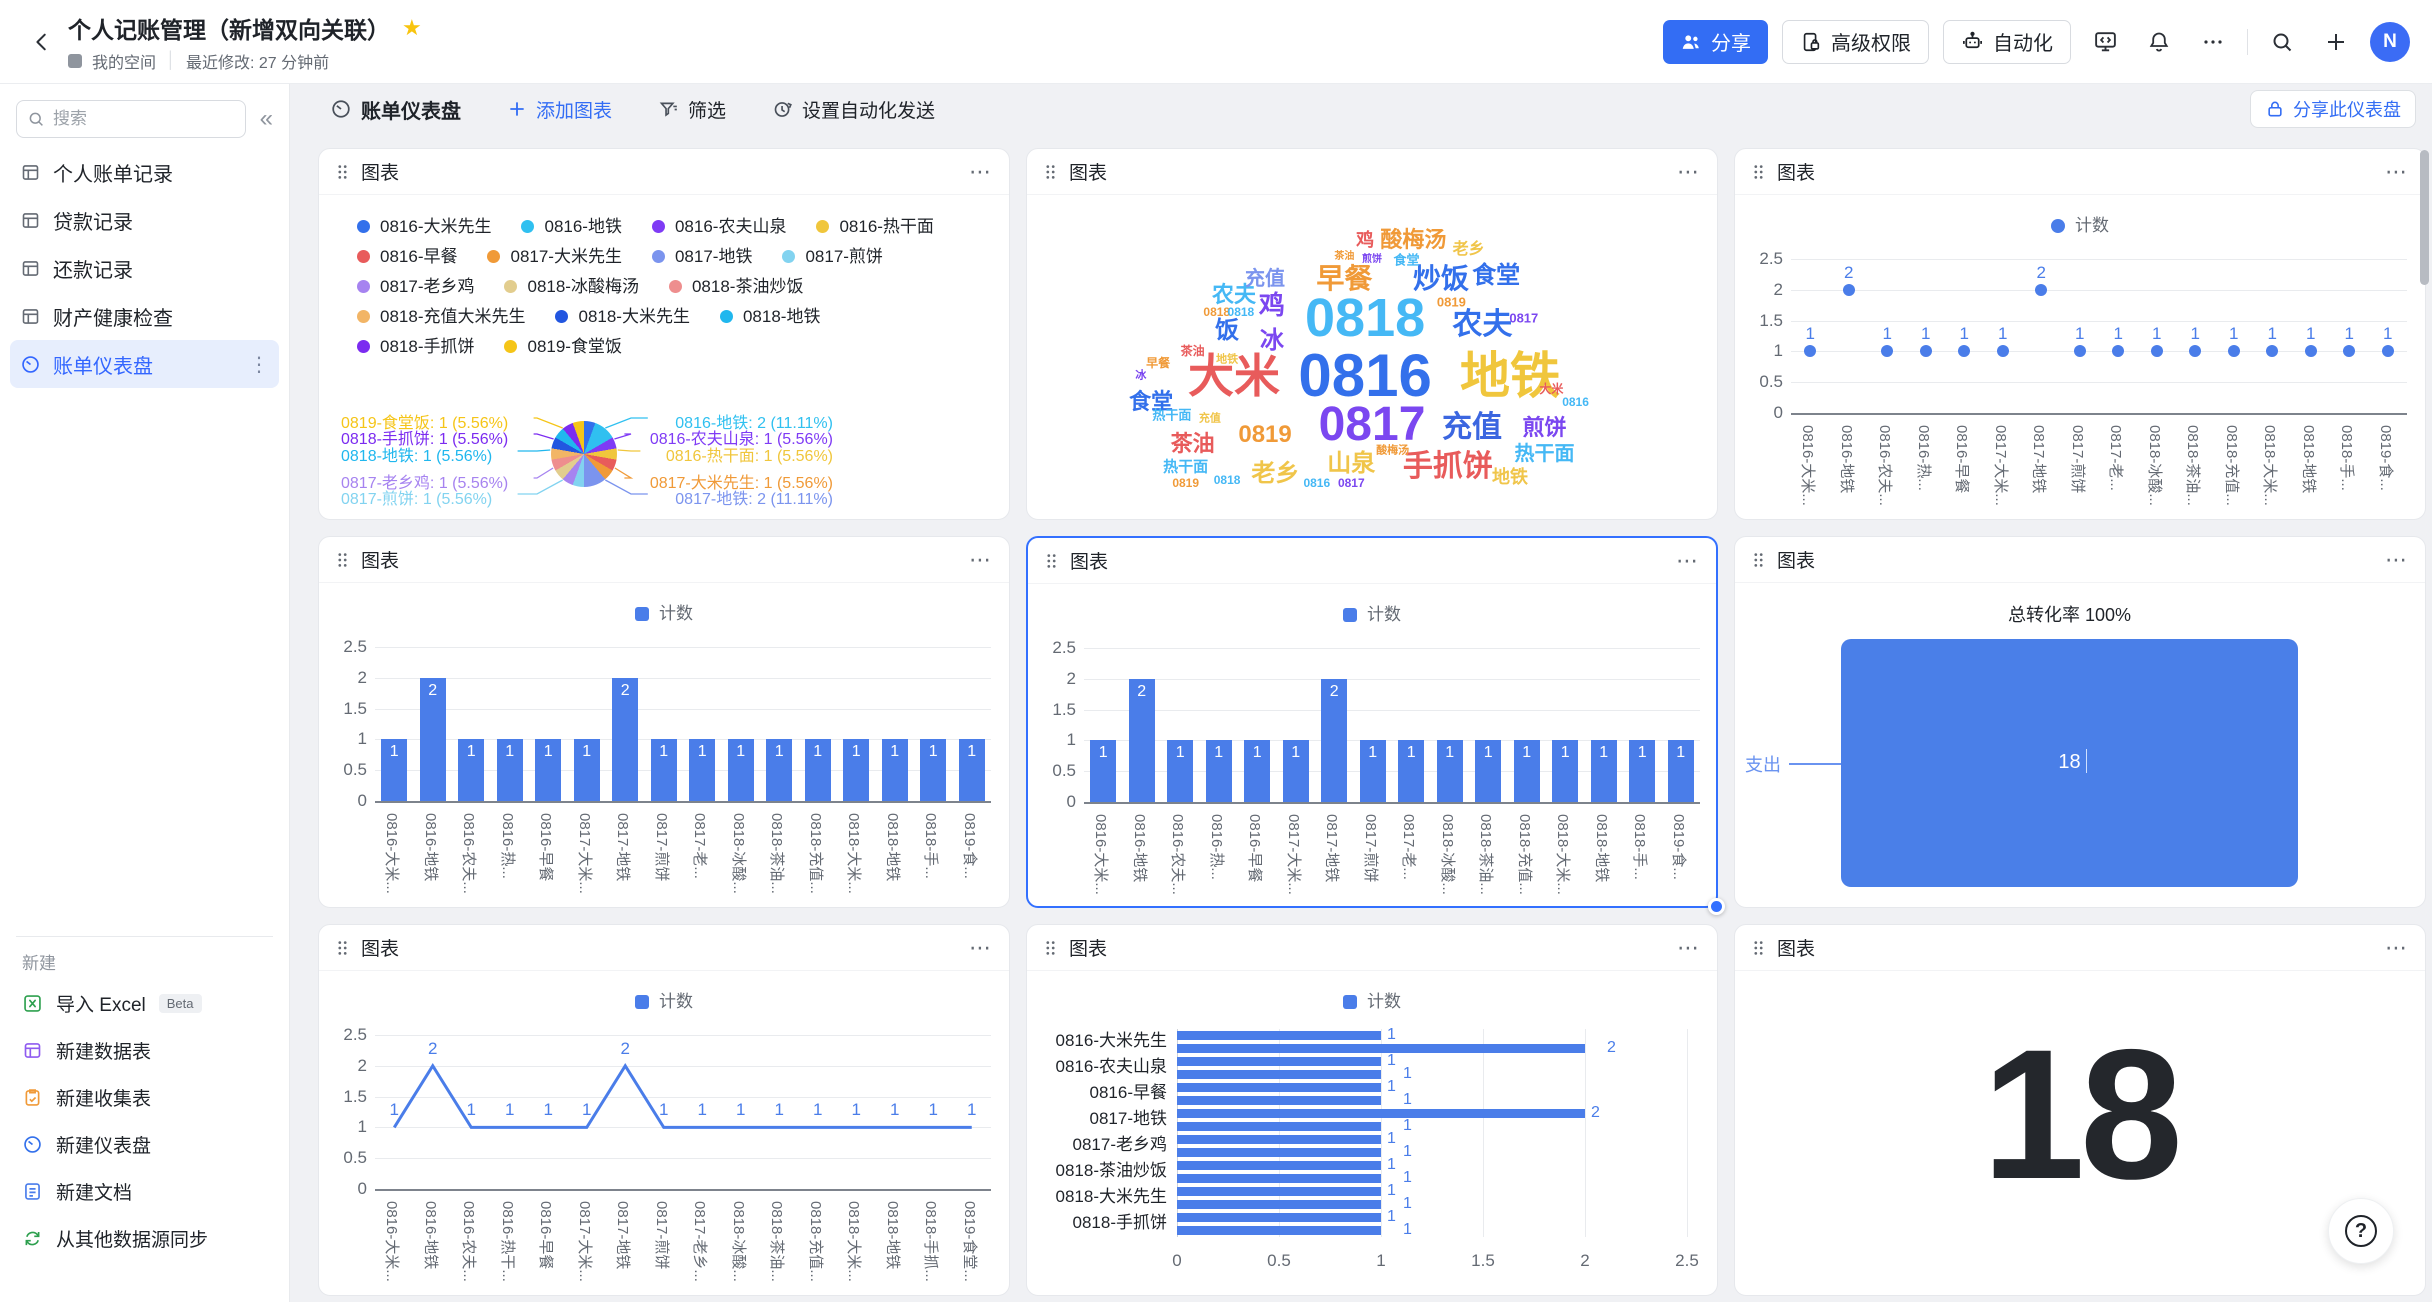 The width and height of the screenshot is (2432, 1302). What do you see at coordinates (2159, 42) in the screenshot?
I see `notifications-bell-icon` at bounding box center [2159, 42].